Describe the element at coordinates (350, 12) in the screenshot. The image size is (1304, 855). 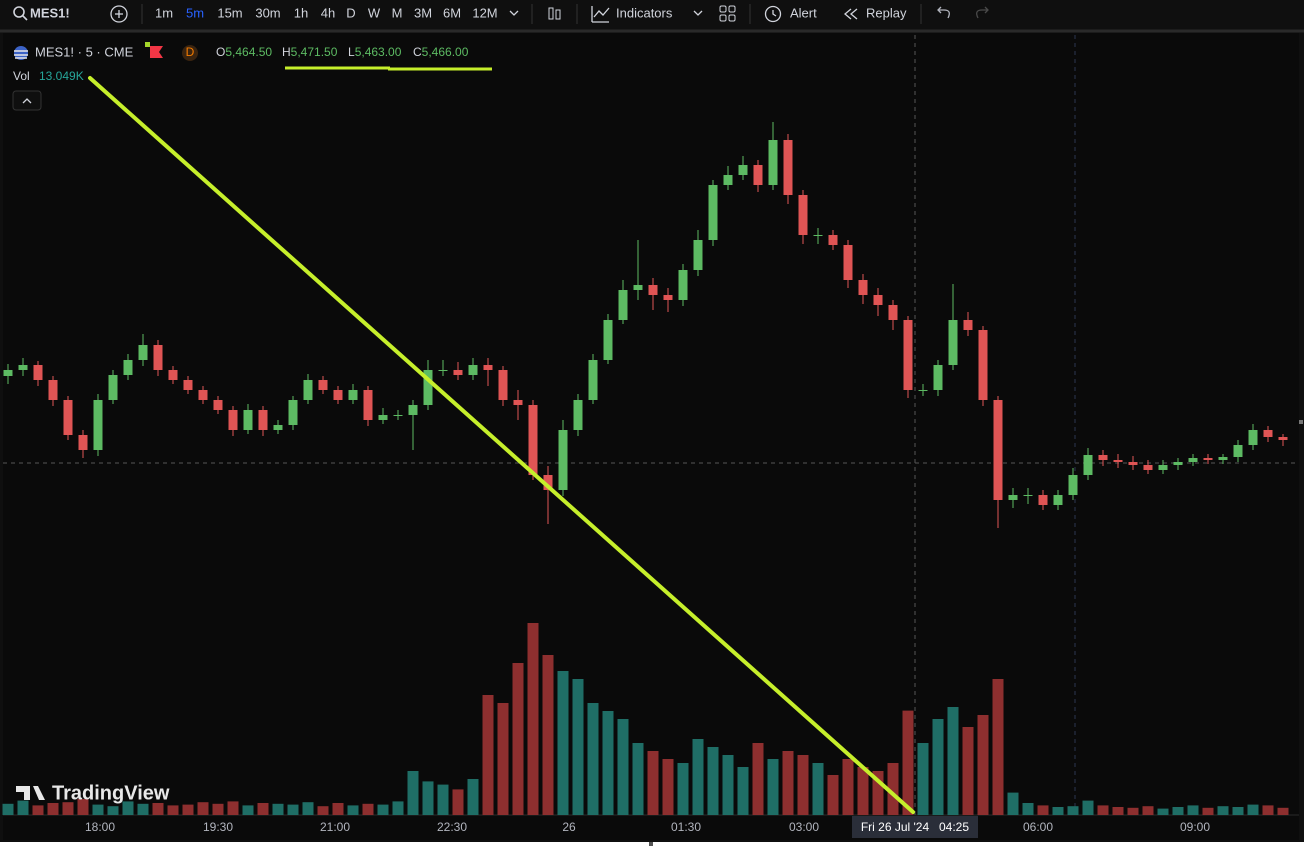
I see `interval-button: D` at that location.